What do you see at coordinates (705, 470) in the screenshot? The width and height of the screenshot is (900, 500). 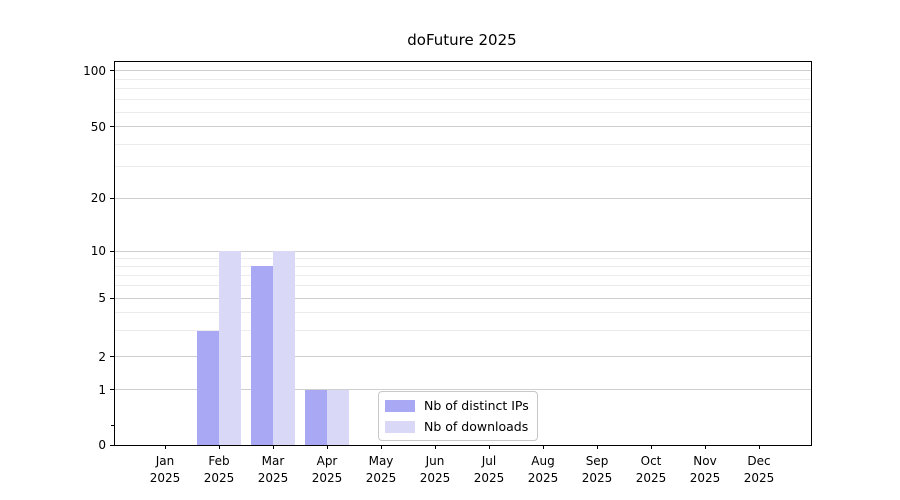 I see `x-tick-label: Nov 2025` at bounding box center [705, 470].